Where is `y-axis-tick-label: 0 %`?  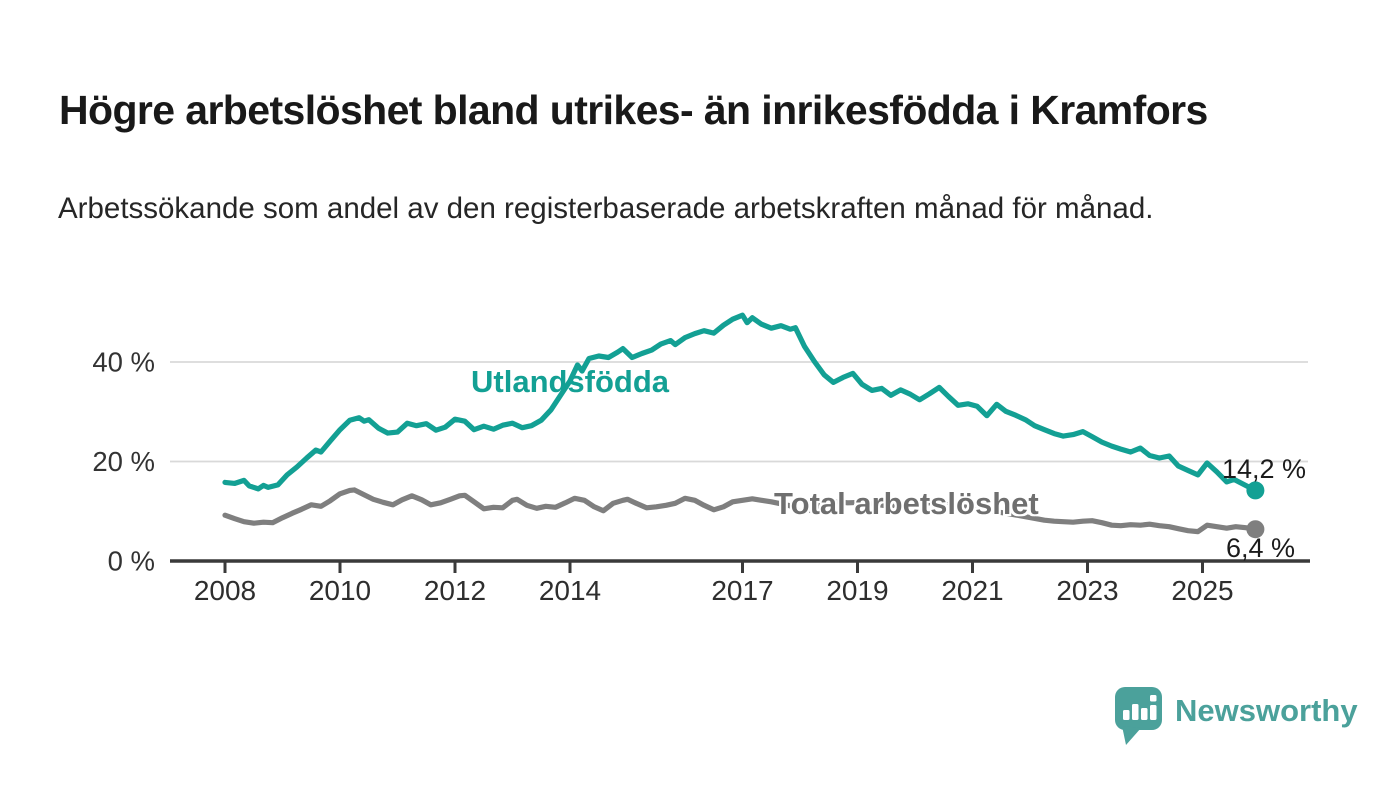 y-axis-tick-label: 0 % is located at coordinates (131, 561).